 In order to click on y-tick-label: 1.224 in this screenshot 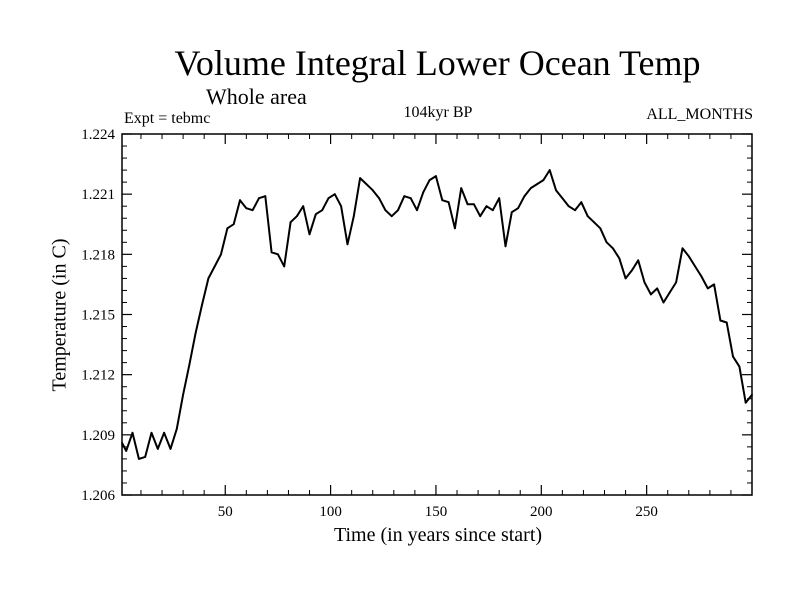, I will do `click(98, 135)`.